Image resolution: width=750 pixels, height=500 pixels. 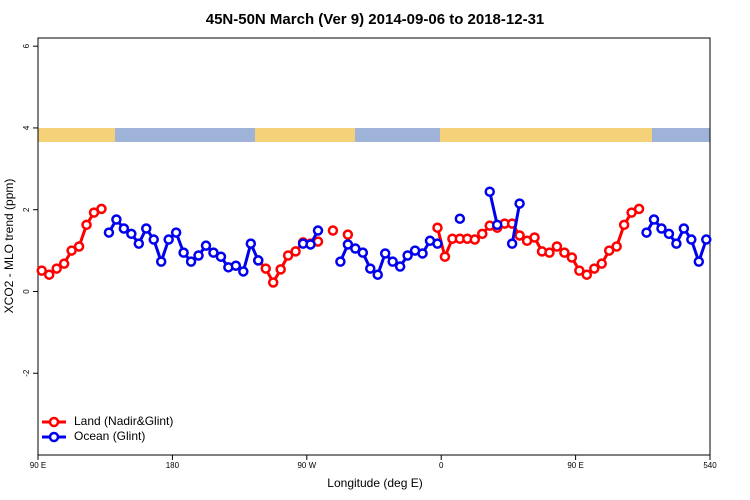 What do you see at coordinates (306, 465) in the screenshot?
I see `x-tick-label: 90 W` at bounding box center [306, 465].